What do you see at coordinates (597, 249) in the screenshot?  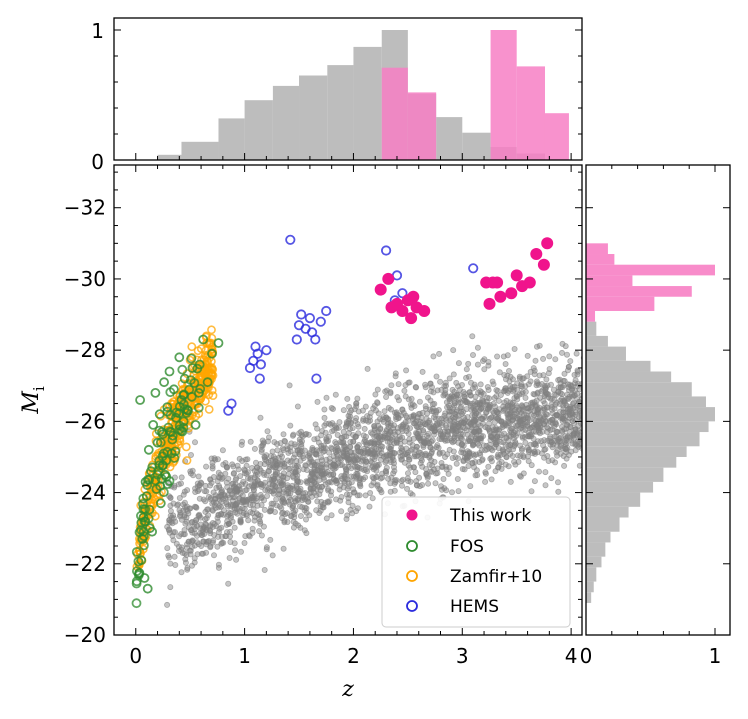 I see `right-hist-bar-pink` at bounding box center [597, 249].